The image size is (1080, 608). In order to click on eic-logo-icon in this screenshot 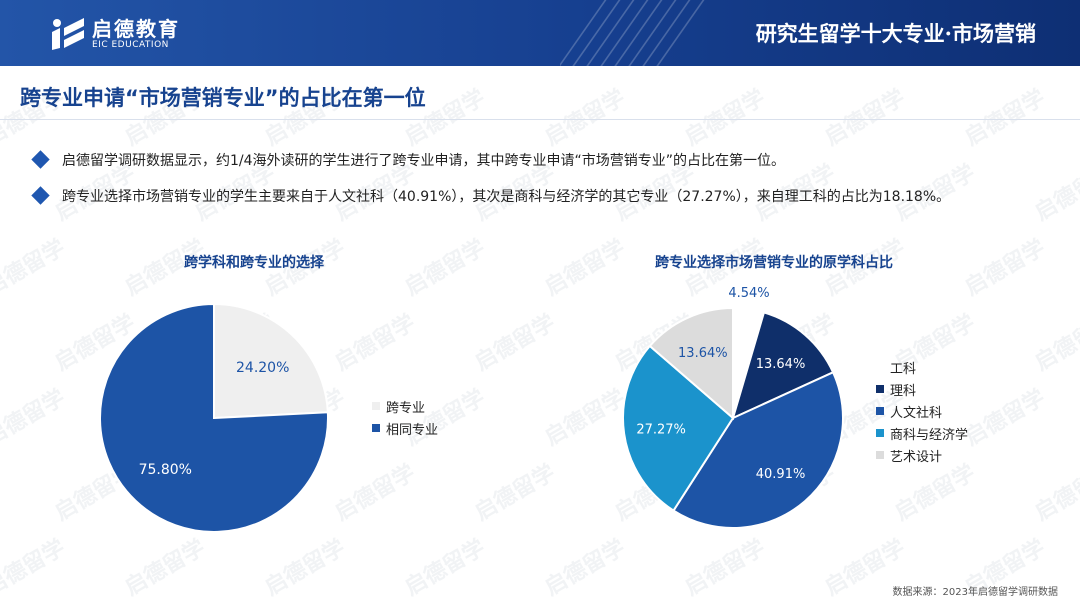, I will do `click(68, 34)`.